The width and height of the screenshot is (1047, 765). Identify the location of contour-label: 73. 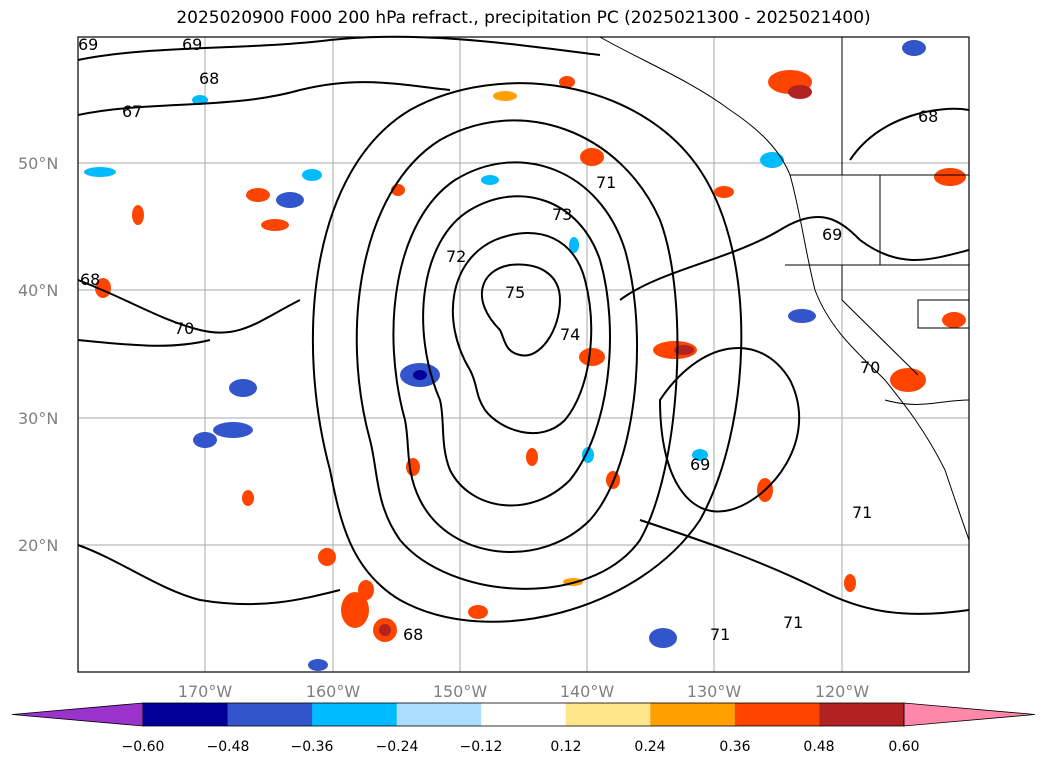
(562, 214).